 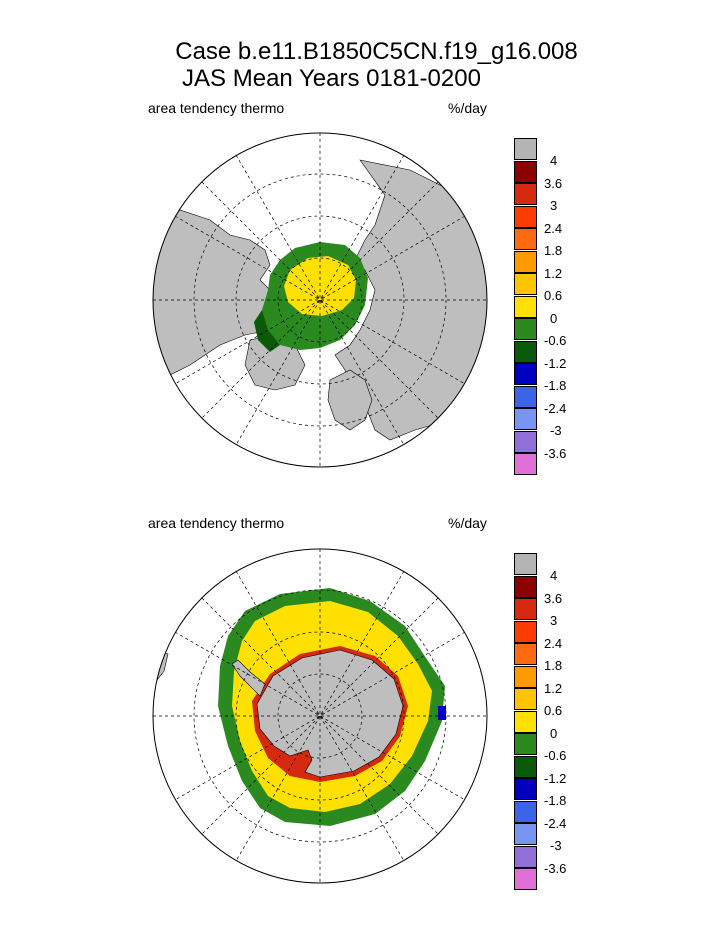 I want to click on north-colorbar-tick: -1.8, so click(x=555, y=385).